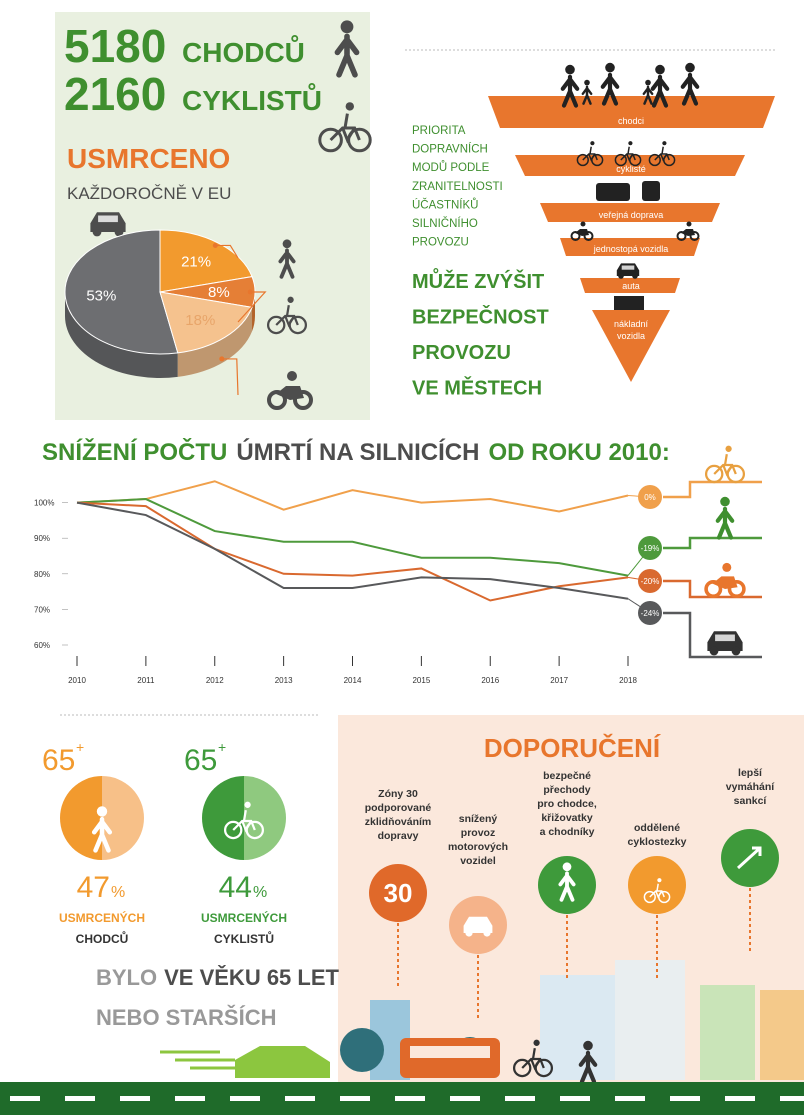 The image size is (804, 1115). What do you see at coordinates (126, 977) in the screenshot?
I see `summary: BYLO` at bounding box center [126, 977].